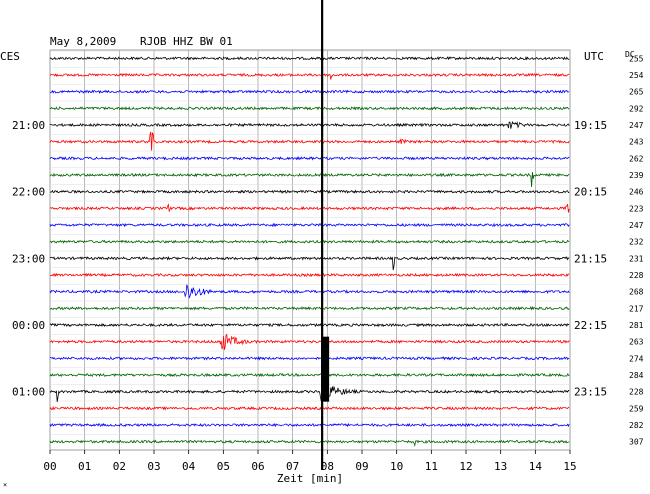  Describe the element at coordinates (636, 292) in the screenshot. I see `dc-offset-label: 268` at that location.